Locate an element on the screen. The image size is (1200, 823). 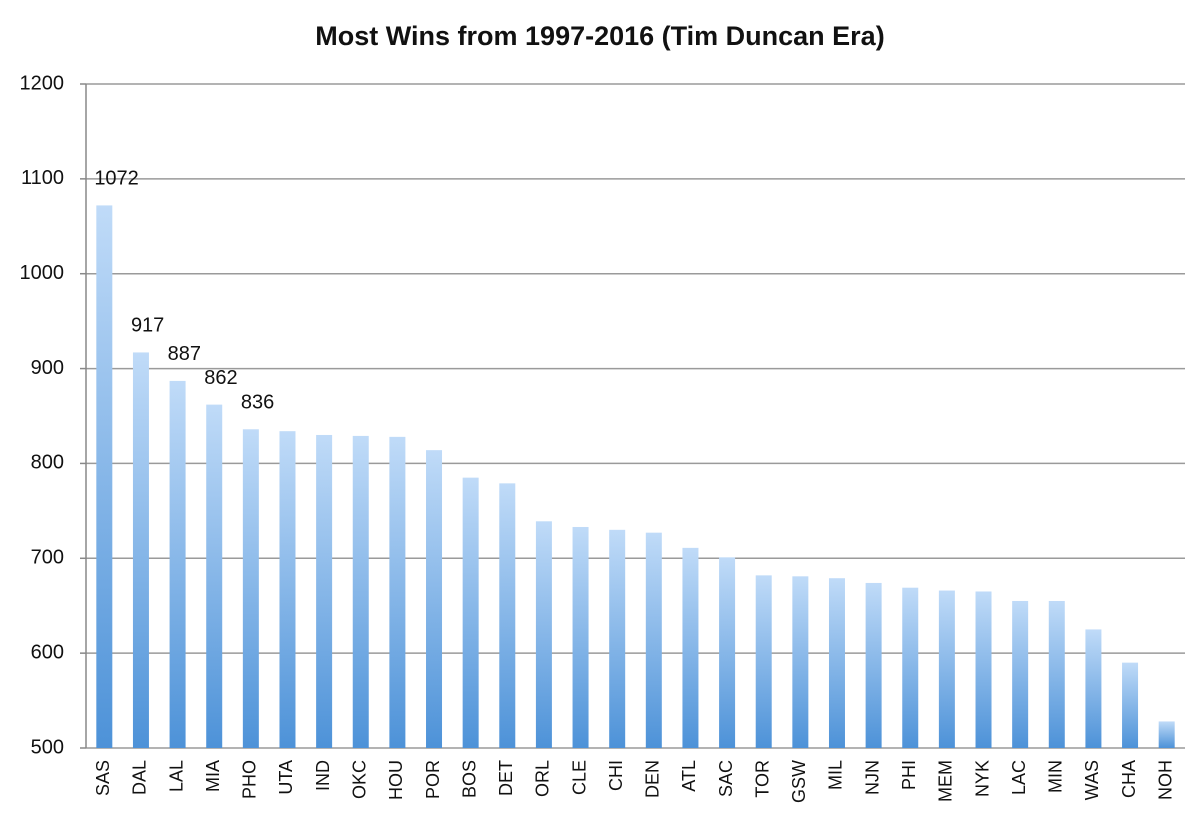
x-tick-label: TOR is located at coordinates (762, 779).